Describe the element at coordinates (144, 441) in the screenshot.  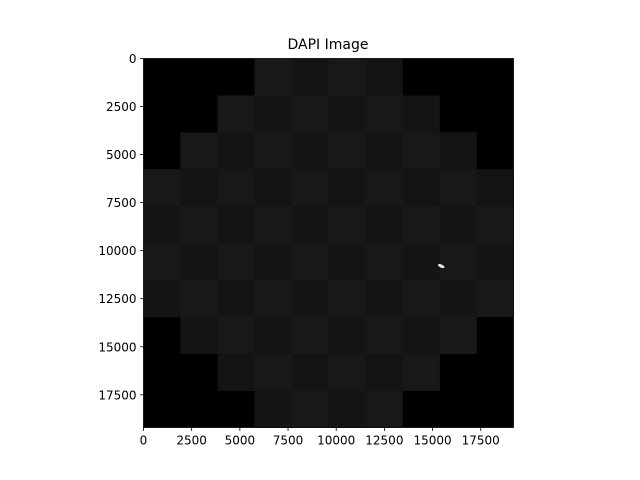
I see `x-tick-label: 0` at that location.